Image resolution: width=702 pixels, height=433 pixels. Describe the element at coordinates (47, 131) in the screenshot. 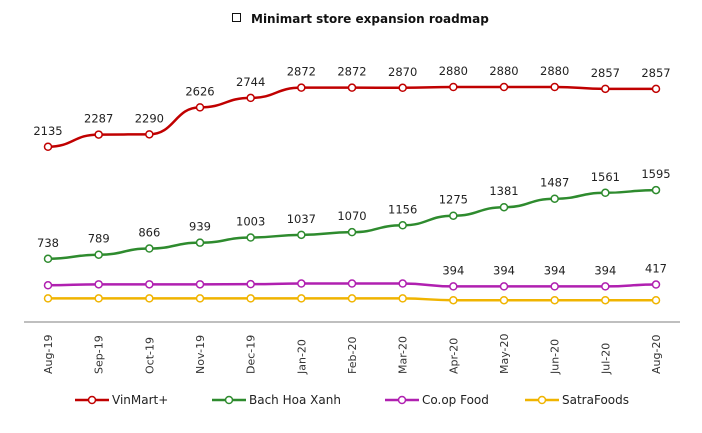

I see `data-label: 2135` at that location.